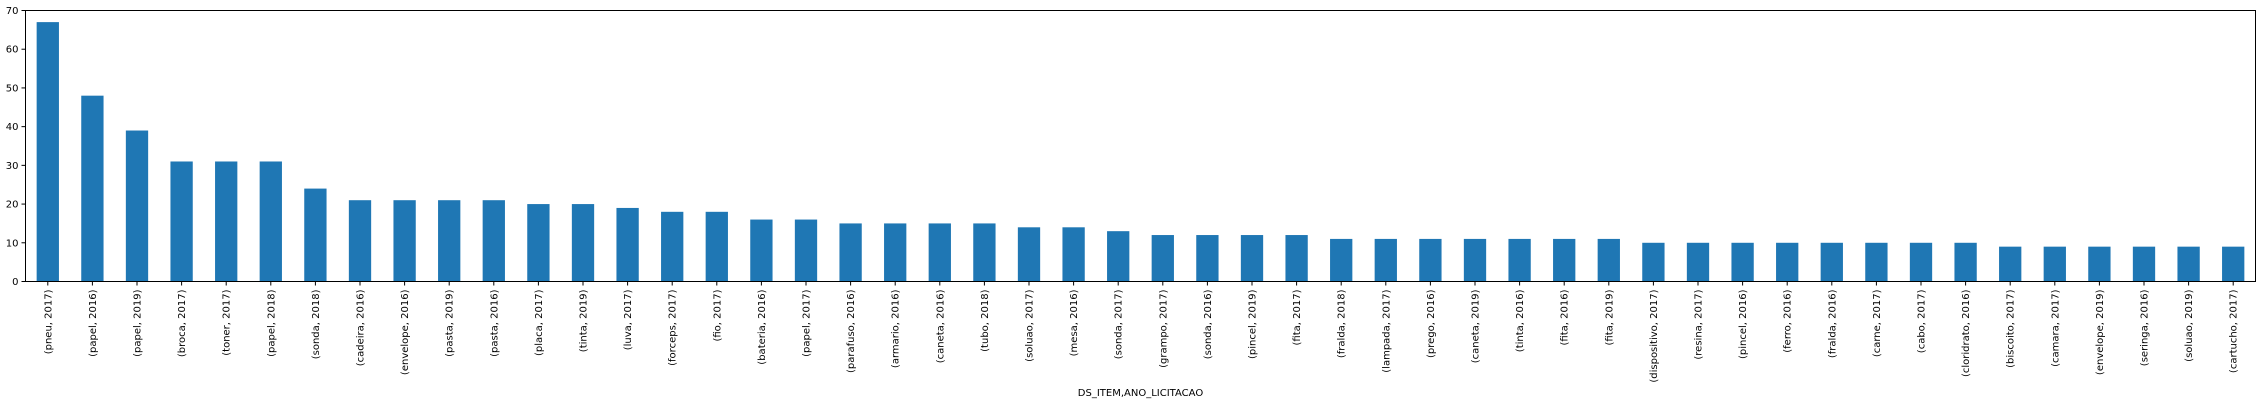 The image size is (2266, 403). What do you see at coordinates (851, 331) in the screenshot?
I see `x-tick-label: (parafuso, 2016)` at bounding box center [851, 331].